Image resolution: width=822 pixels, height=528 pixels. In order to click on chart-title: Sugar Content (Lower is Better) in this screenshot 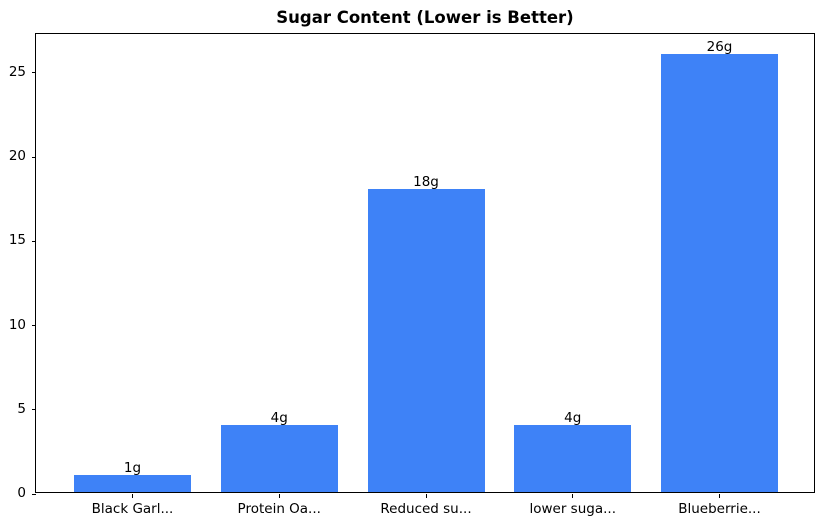, I will do `click(425, 17)`.